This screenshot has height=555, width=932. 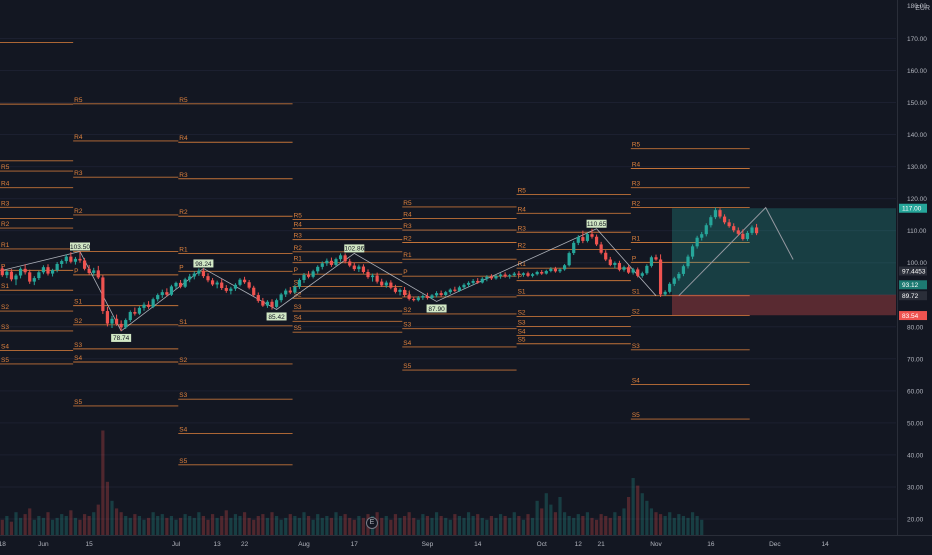 I want to click on zigzag-label: 102.86, so click(x=354, y=249).